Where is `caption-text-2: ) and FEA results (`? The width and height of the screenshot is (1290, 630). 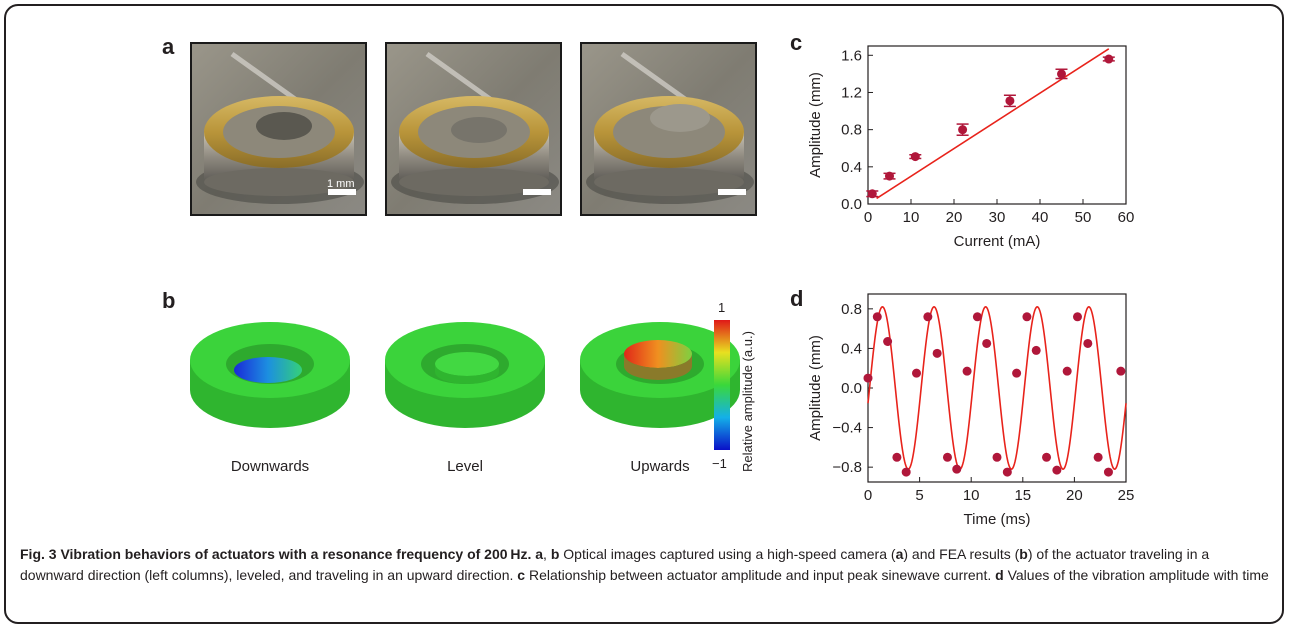 caption-text-2: ) and FEA results ( is located at coordinates (961, 554).